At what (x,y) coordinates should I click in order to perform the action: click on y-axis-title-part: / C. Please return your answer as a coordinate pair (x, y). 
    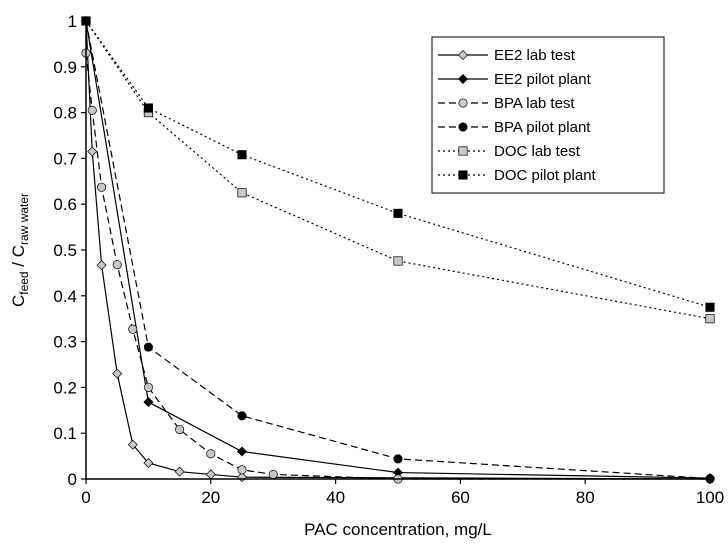
    Looking at the image, I should click on (18, 258).